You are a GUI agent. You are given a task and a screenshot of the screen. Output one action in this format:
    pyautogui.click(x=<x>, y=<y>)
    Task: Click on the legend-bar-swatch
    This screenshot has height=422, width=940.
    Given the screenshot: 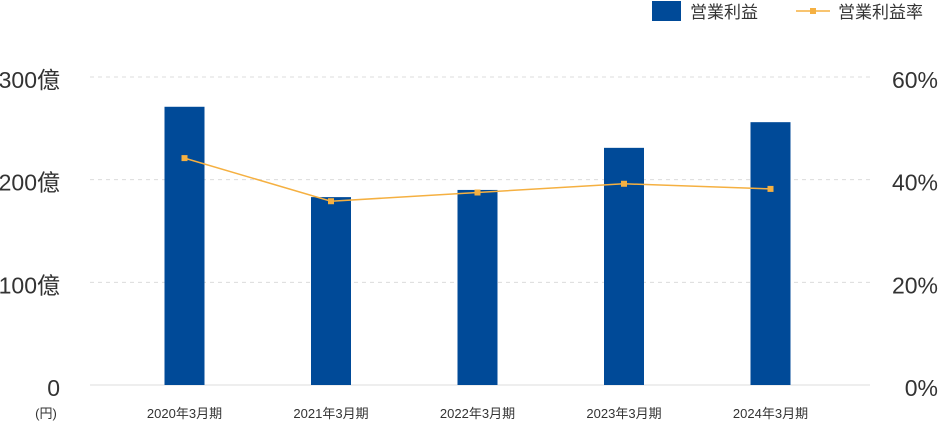 What is the action you would take?
    pyautogui.click(x=666, y=11)
    